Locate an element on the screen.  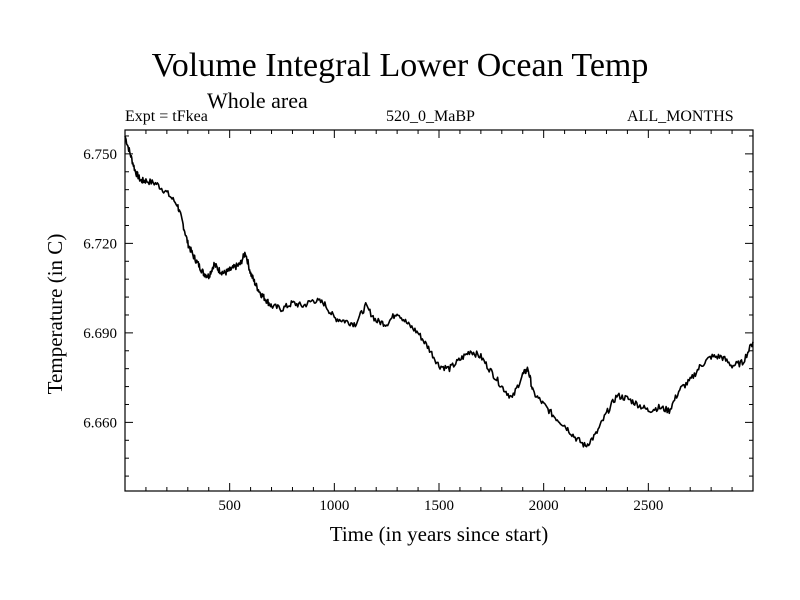
x-axis-label: Time (in years since start) is located at coordinates (439, 534).